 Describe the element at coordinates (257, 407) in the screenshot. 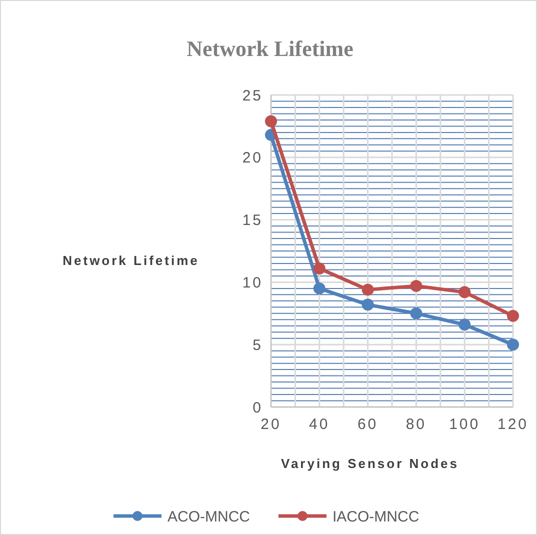

I see `y-tick-label: 0` at that location.